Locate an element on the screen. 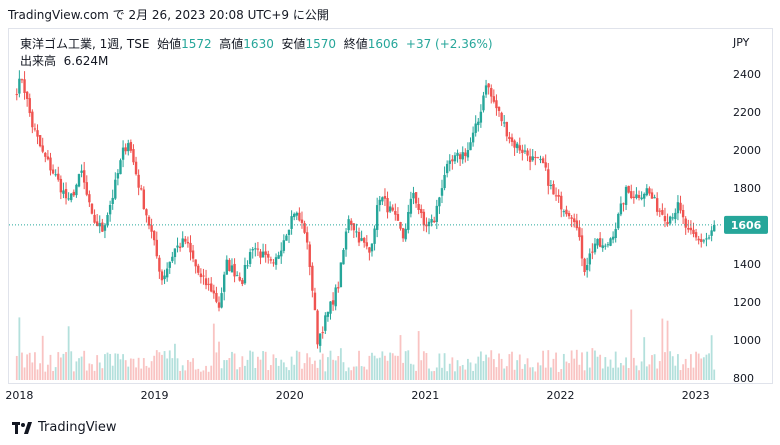  x-tick-label: 2023 is located at coordinates (696, 395).